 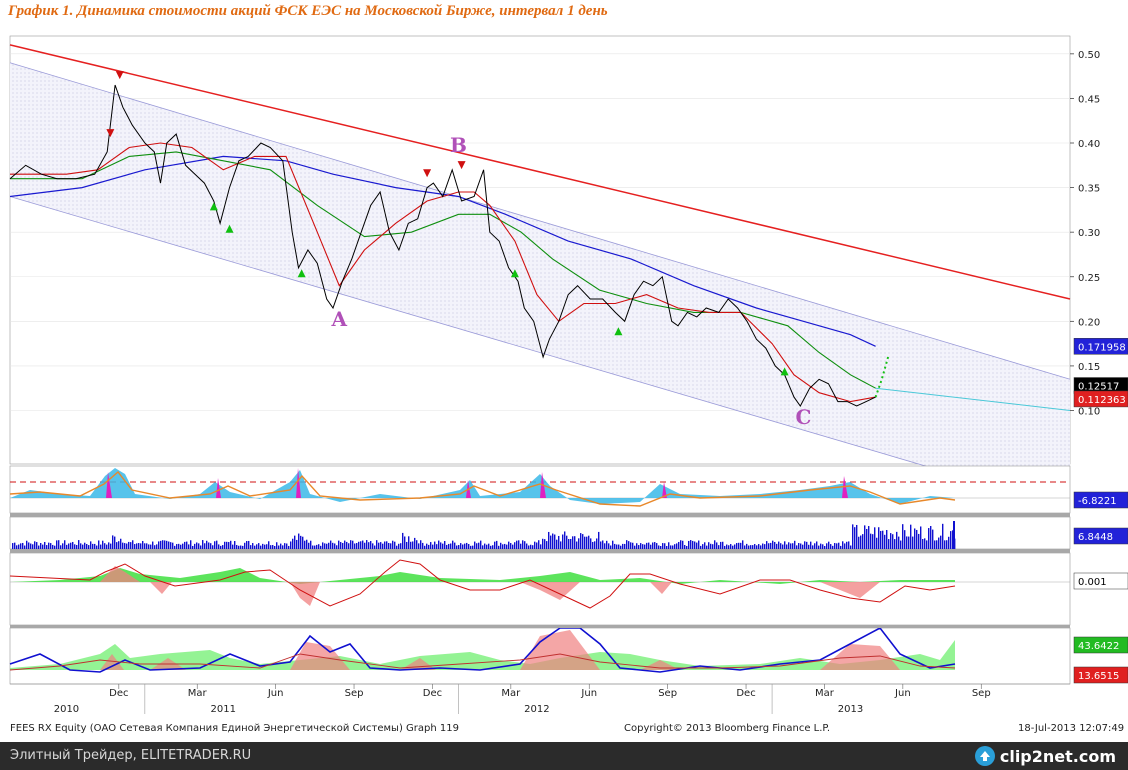 I want to click on wave-label: B, so click(x=458, y=145).